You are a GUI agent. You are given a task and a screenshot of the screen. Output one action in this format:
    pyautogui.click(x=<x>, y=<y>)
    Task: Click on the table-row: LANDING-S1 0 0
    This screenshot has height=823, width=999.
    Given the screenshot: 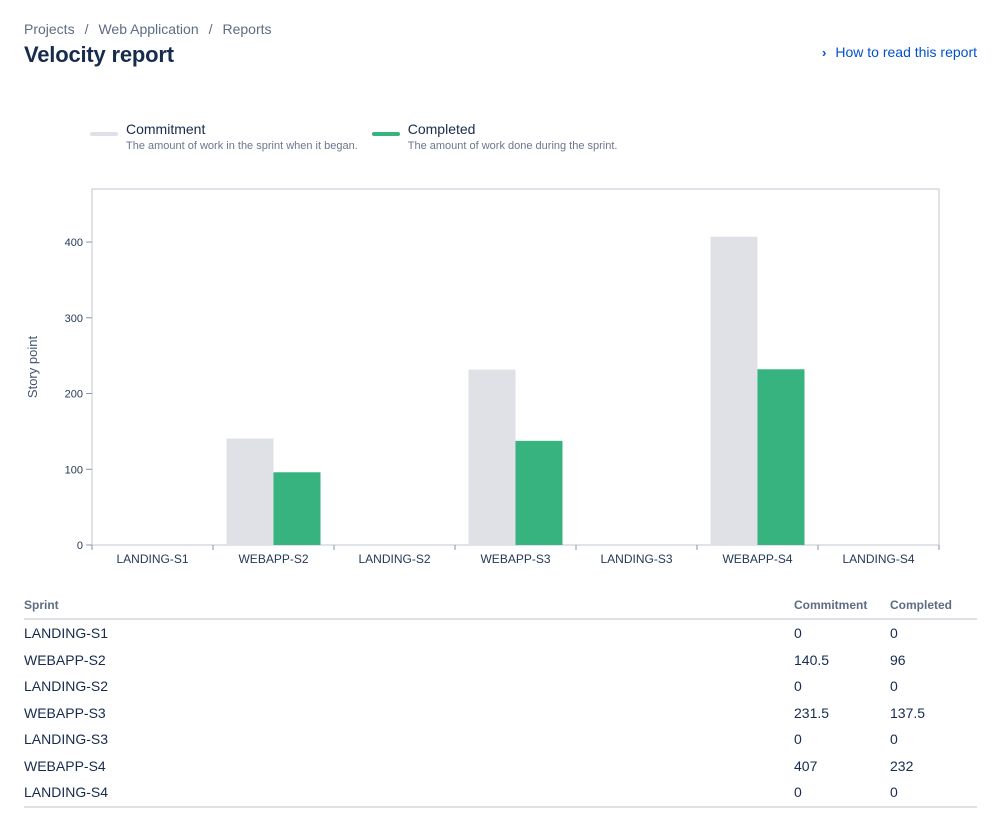 What is the action you would take?
    pyautogui.click(x=500, y=633)
    